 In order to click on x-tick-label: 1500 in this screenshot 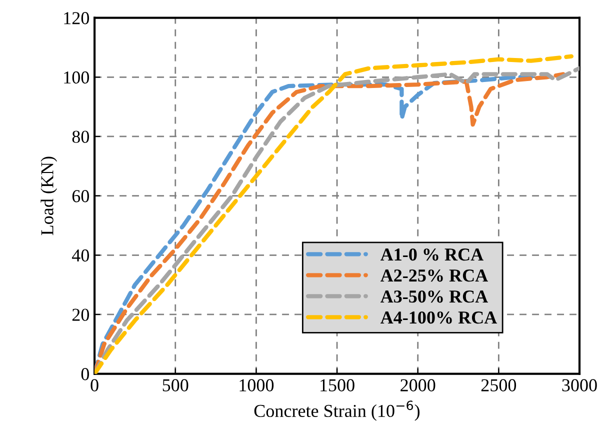, I will do `click(337, 385)`.